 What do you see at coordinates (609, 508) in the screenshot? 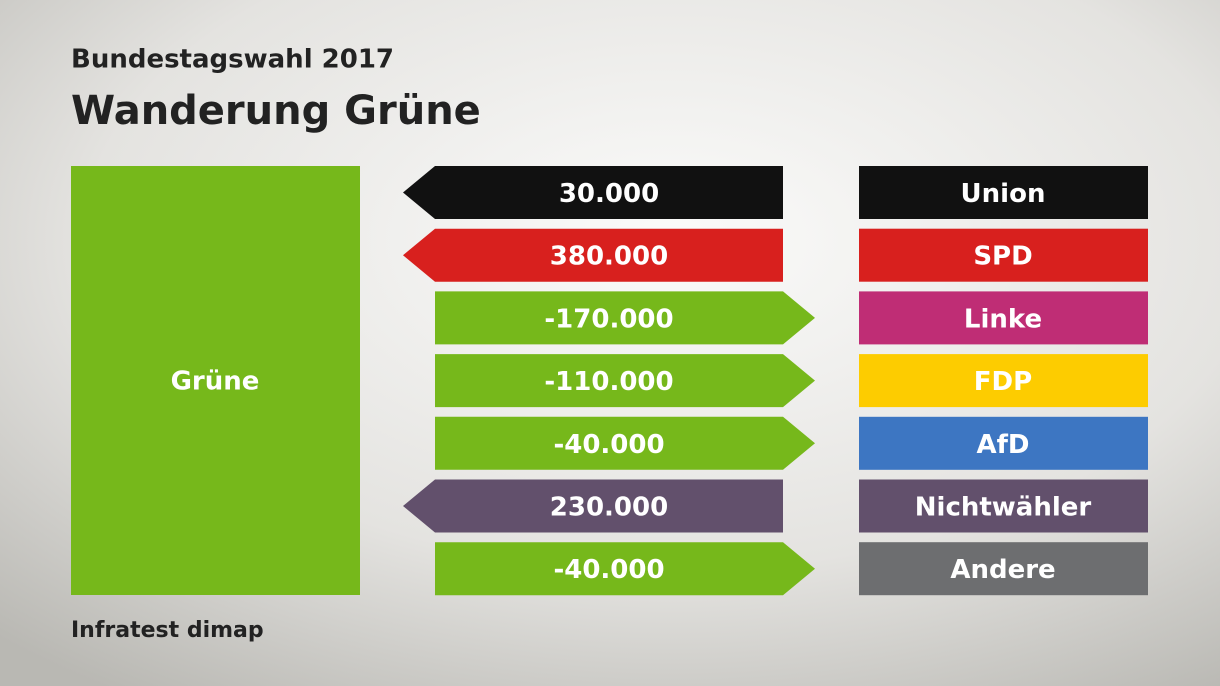
I see `flow-value: 230.000` at bounding box center [609, 508].